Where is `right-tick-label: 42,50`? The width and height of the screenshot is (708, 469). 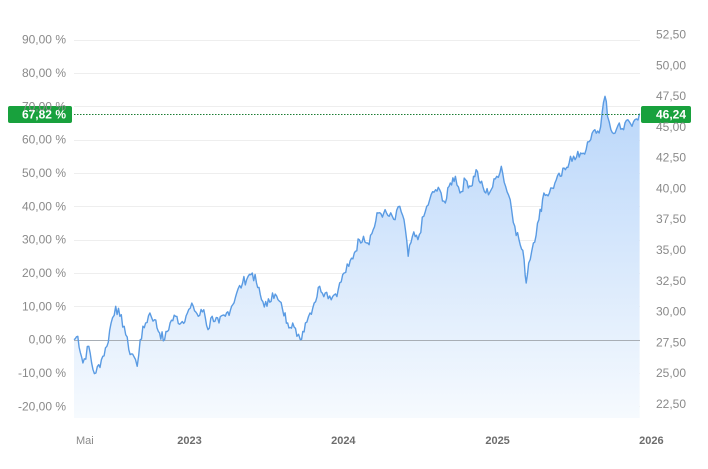
right-tick-label: 42,50 is located at coordinates (671, 158).